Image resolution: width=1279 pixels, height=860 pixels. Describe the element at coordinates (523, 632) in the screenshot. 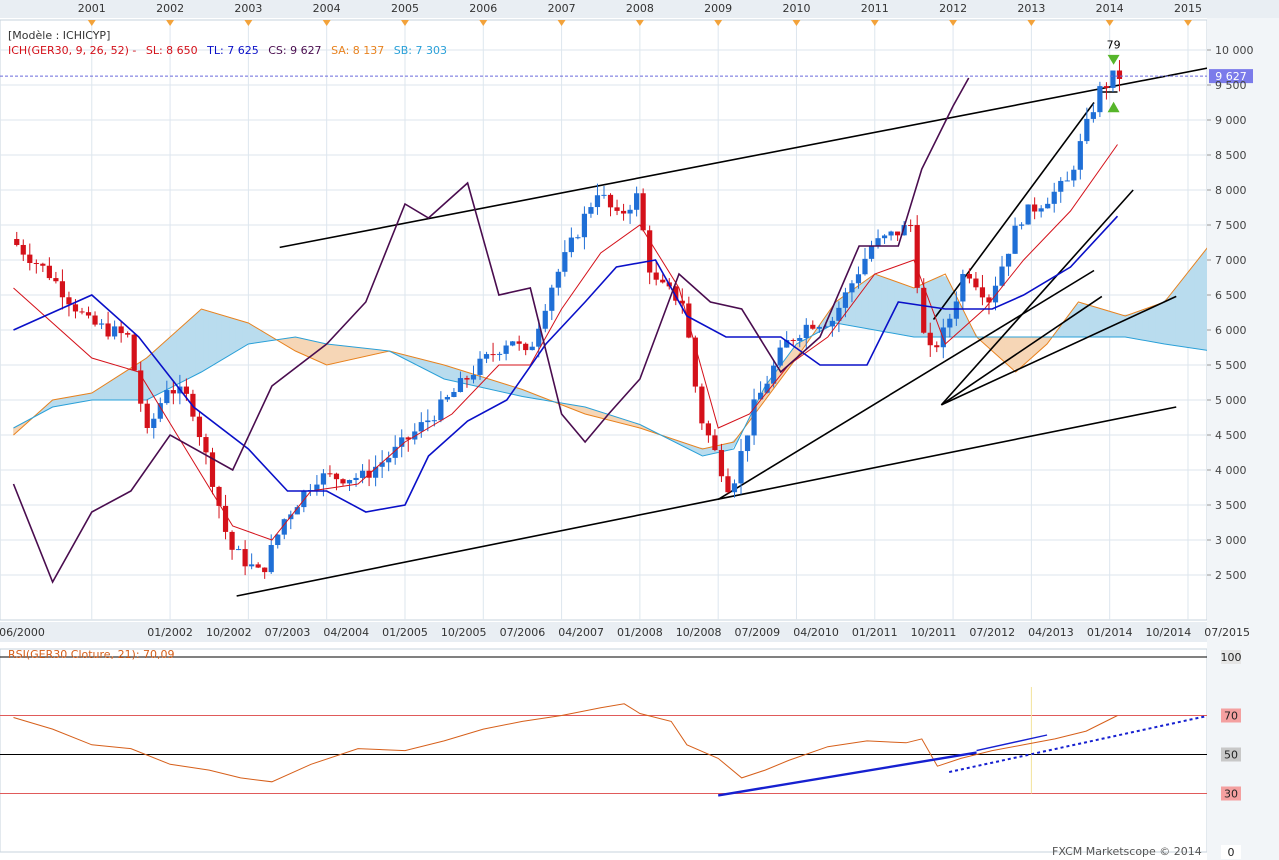

I see `x-tick-label: 07/2006` at that location.